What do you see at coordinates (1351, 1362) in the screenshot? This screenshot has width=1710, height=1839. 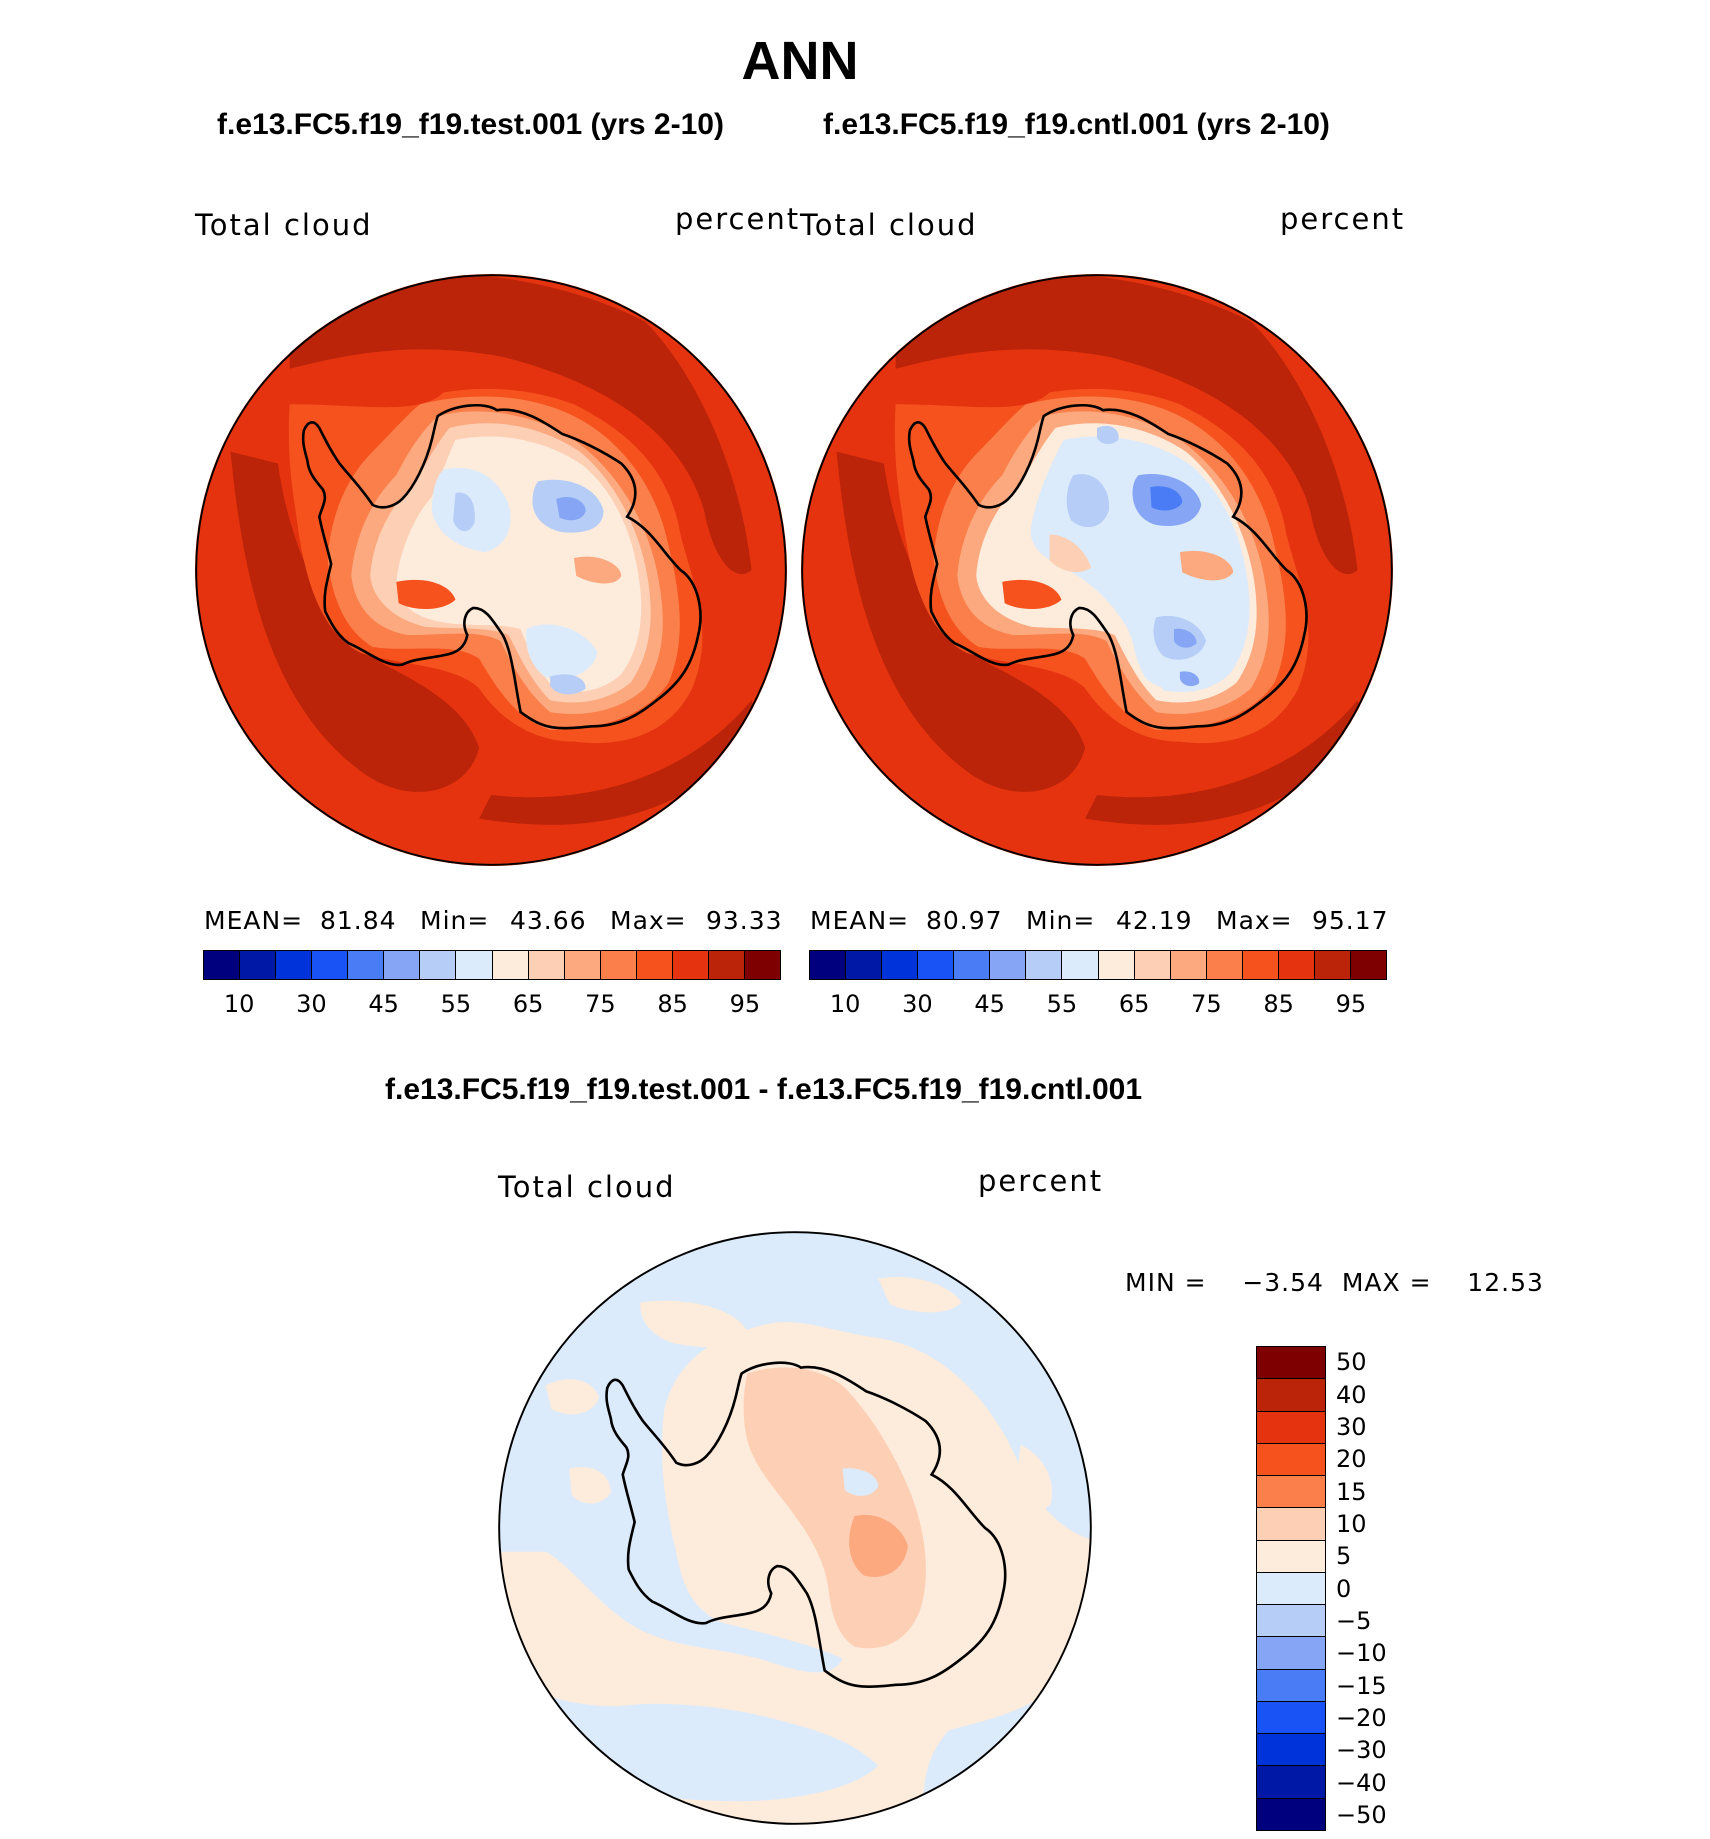 I see `diff-colorbar-tick-label: 50` at bounding box center [1351, 1362].